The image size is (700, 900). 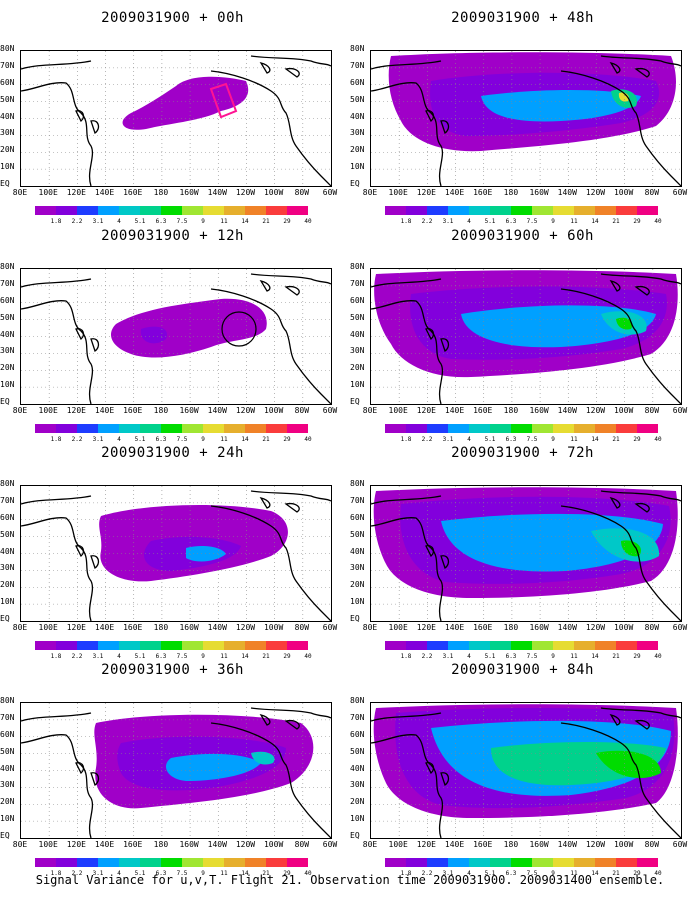 What do you see at coordinates (522, 236) in the screenshot?
I see `panel-title: 2009031900 + 60h` at bounding box center [522, 236].